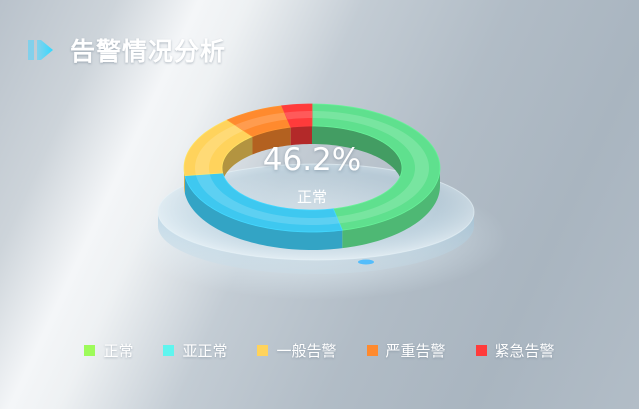 Image resolution: width=639 pixels, height=409 pixels. I want to click on legend-item: 一般告警, so click(297, 350).